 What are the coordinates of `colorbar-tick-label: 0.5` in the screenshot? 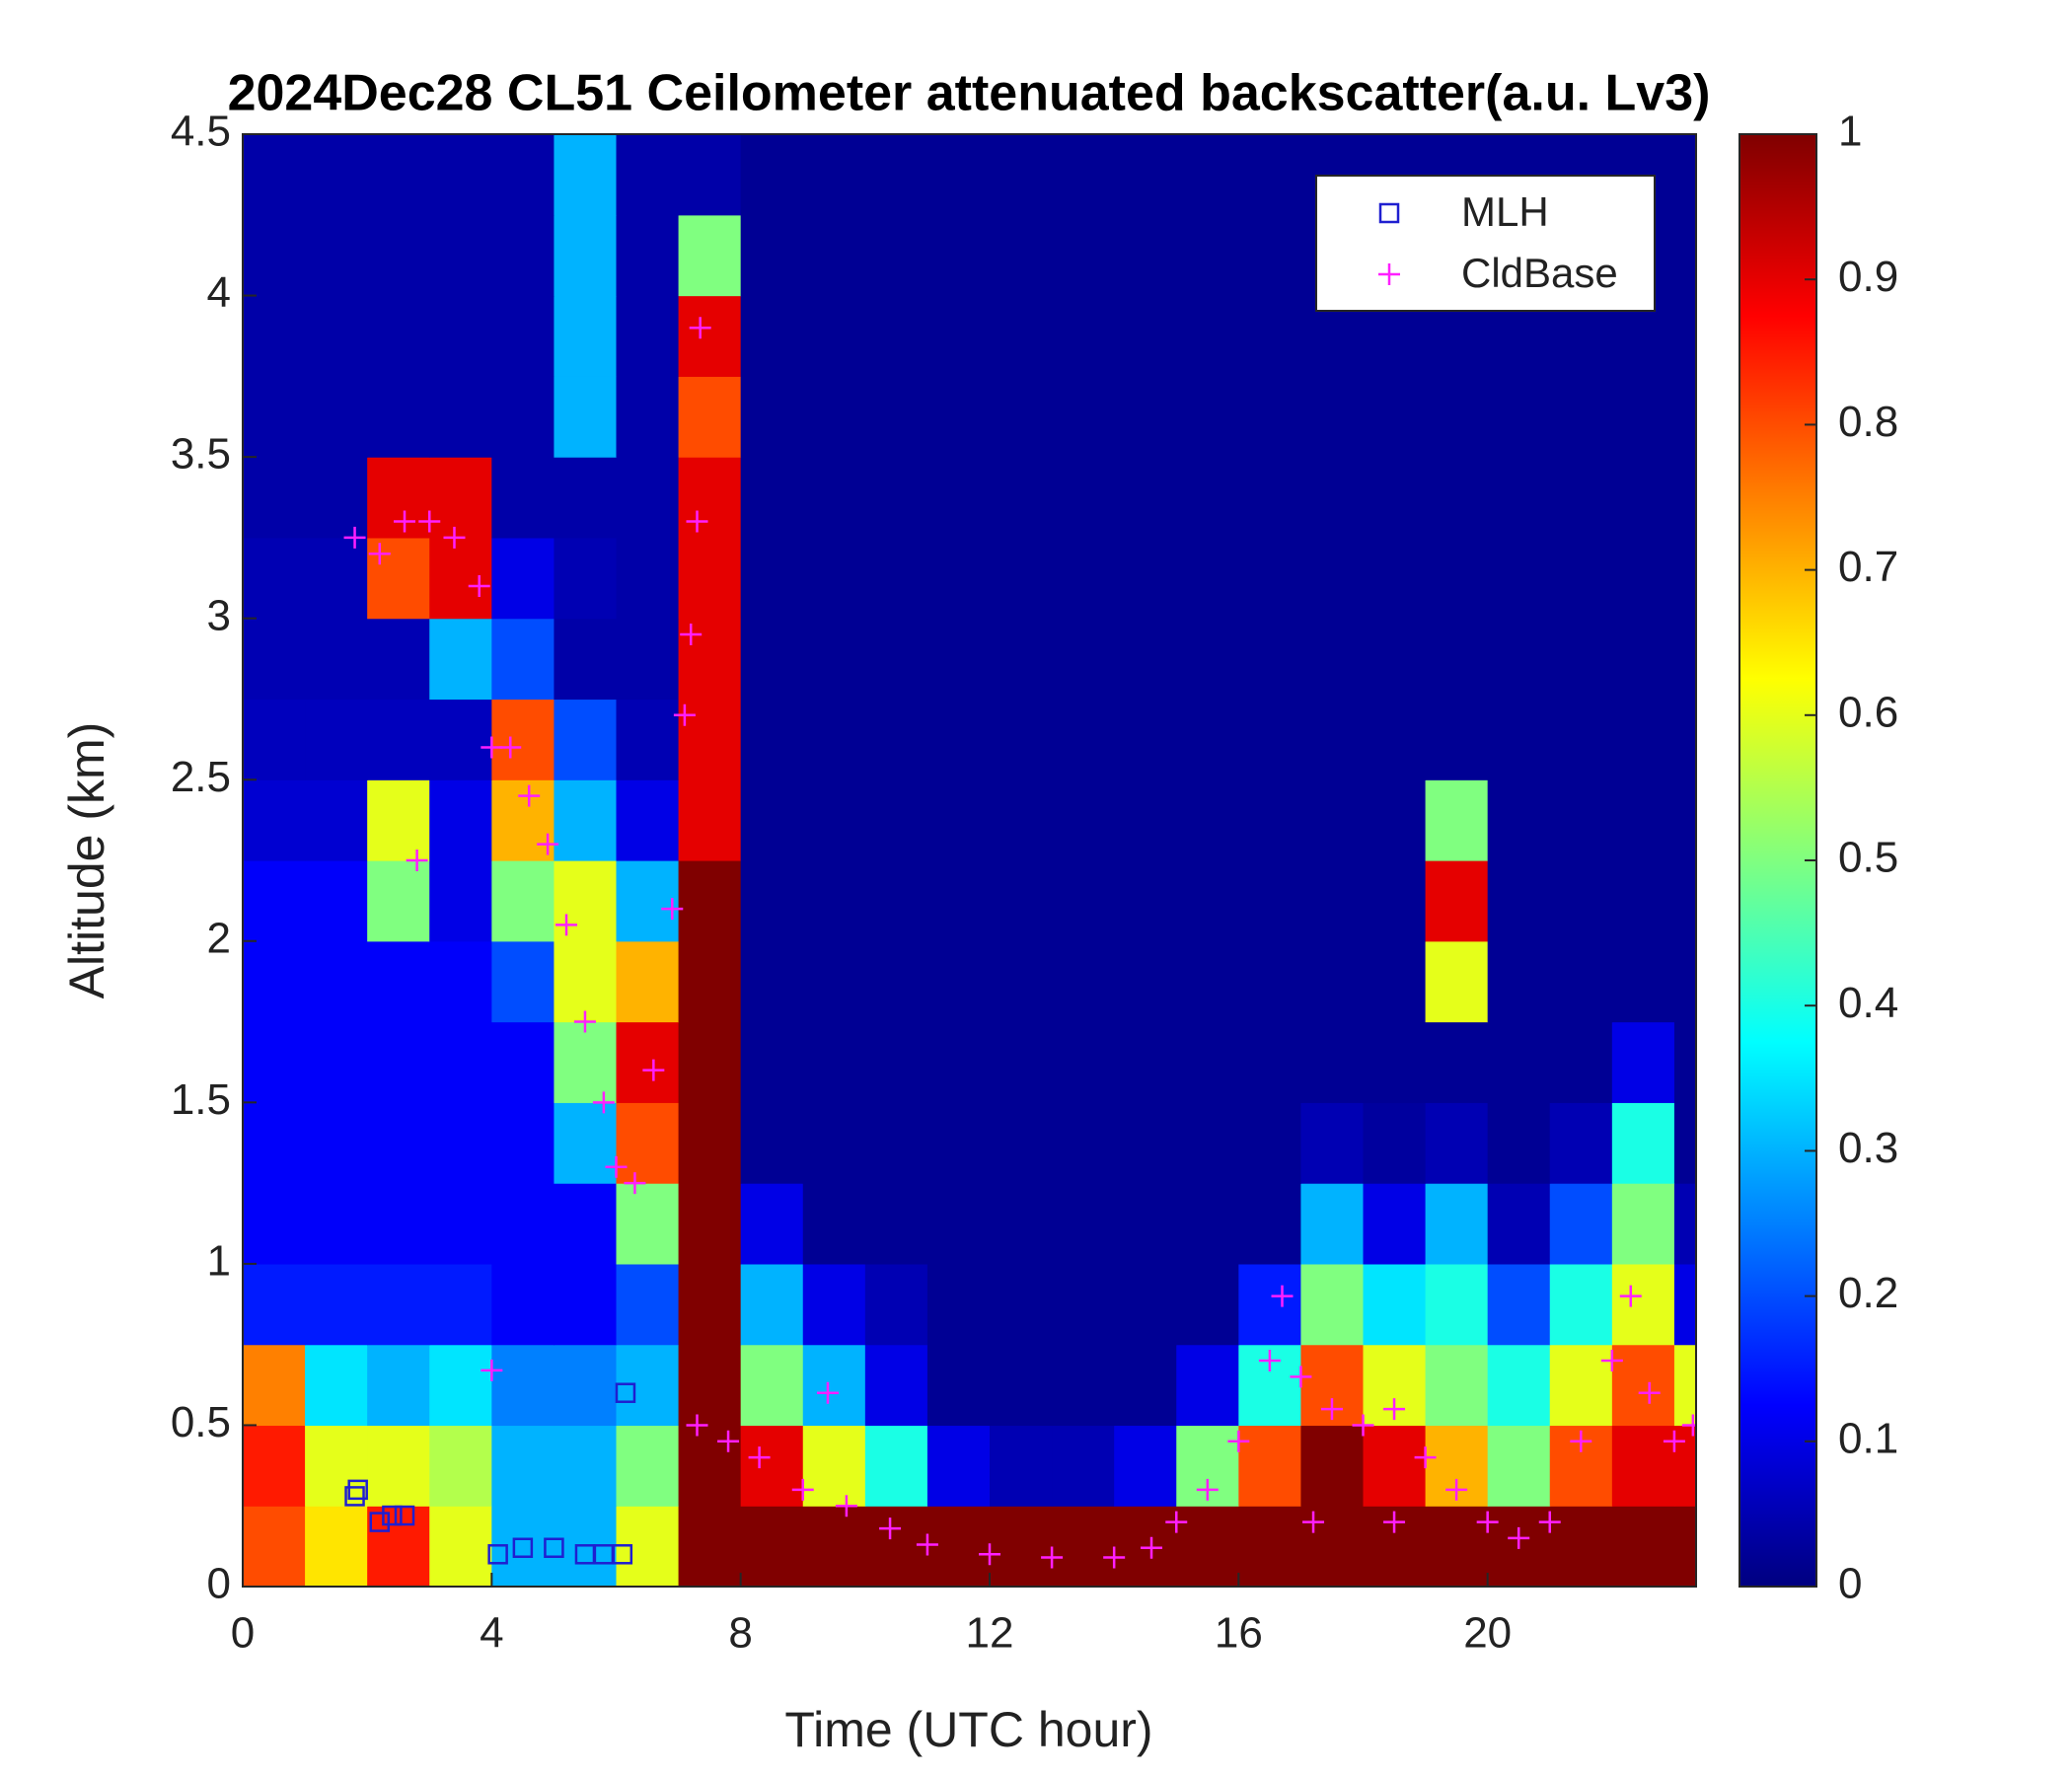 It's located at (1868, 858).